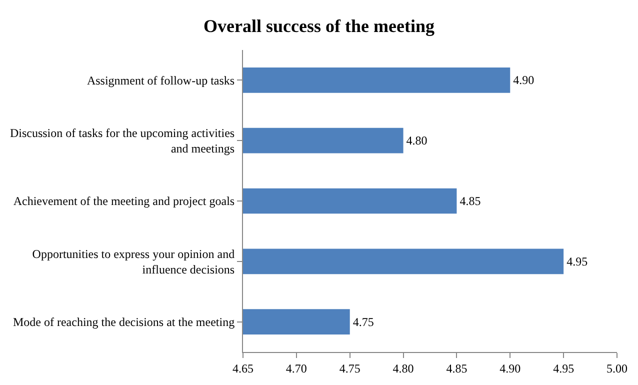 This screenshot has width=638, height=385. I want to click on y-tick-label: Achievement of the meeting and project goals, so click(124, 201).